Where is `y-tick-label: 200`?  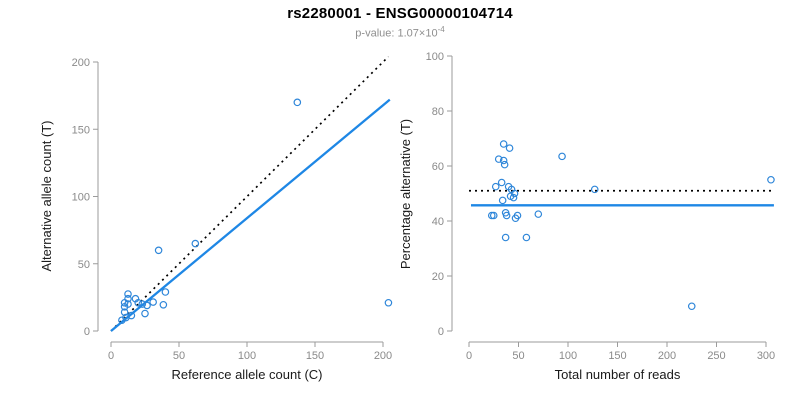 y-tick-label: 200 is located at coordinates (81, 63).